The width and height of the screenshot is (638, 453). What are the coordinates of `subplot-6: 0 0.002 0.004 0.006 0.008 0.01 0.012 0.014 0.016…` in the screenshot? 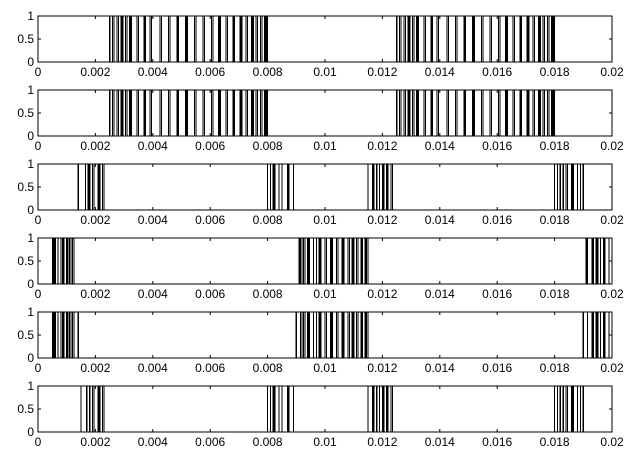 It's located at (320, 414).